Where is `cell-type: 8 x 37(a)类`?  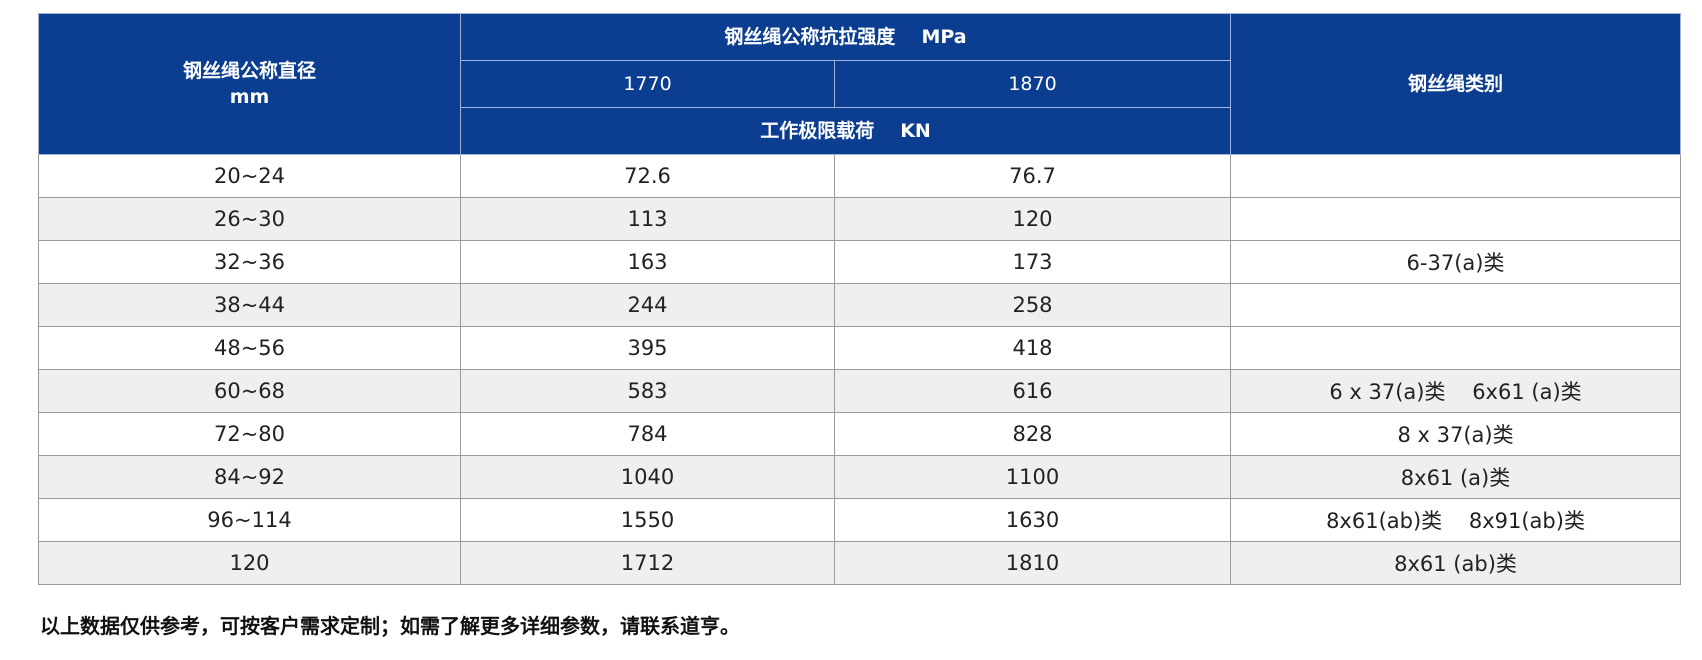 cell-type: 8 x 37(a)类 is located at coordinates (1456, 434).